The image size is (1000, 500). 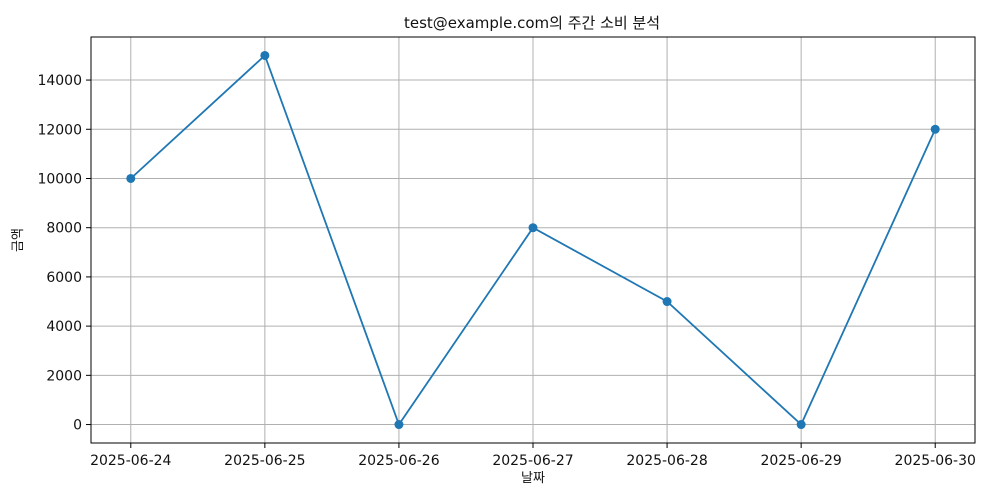 What do you see at coordinates (64, 278) in the screenshot?
I see `y-tick-label: 6000` at bounding box center [64, 278].